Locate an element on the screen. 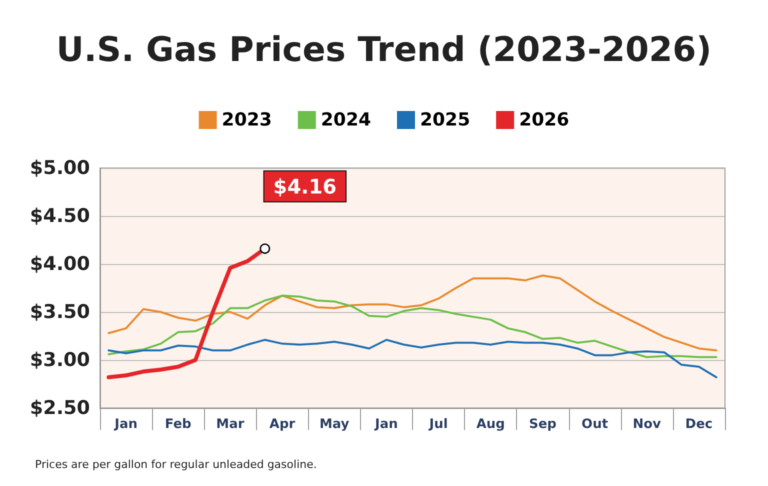 The height and width of the screenshot is (486, 768). y-tick-label: $3.50 is located at coordinates (60, 312).